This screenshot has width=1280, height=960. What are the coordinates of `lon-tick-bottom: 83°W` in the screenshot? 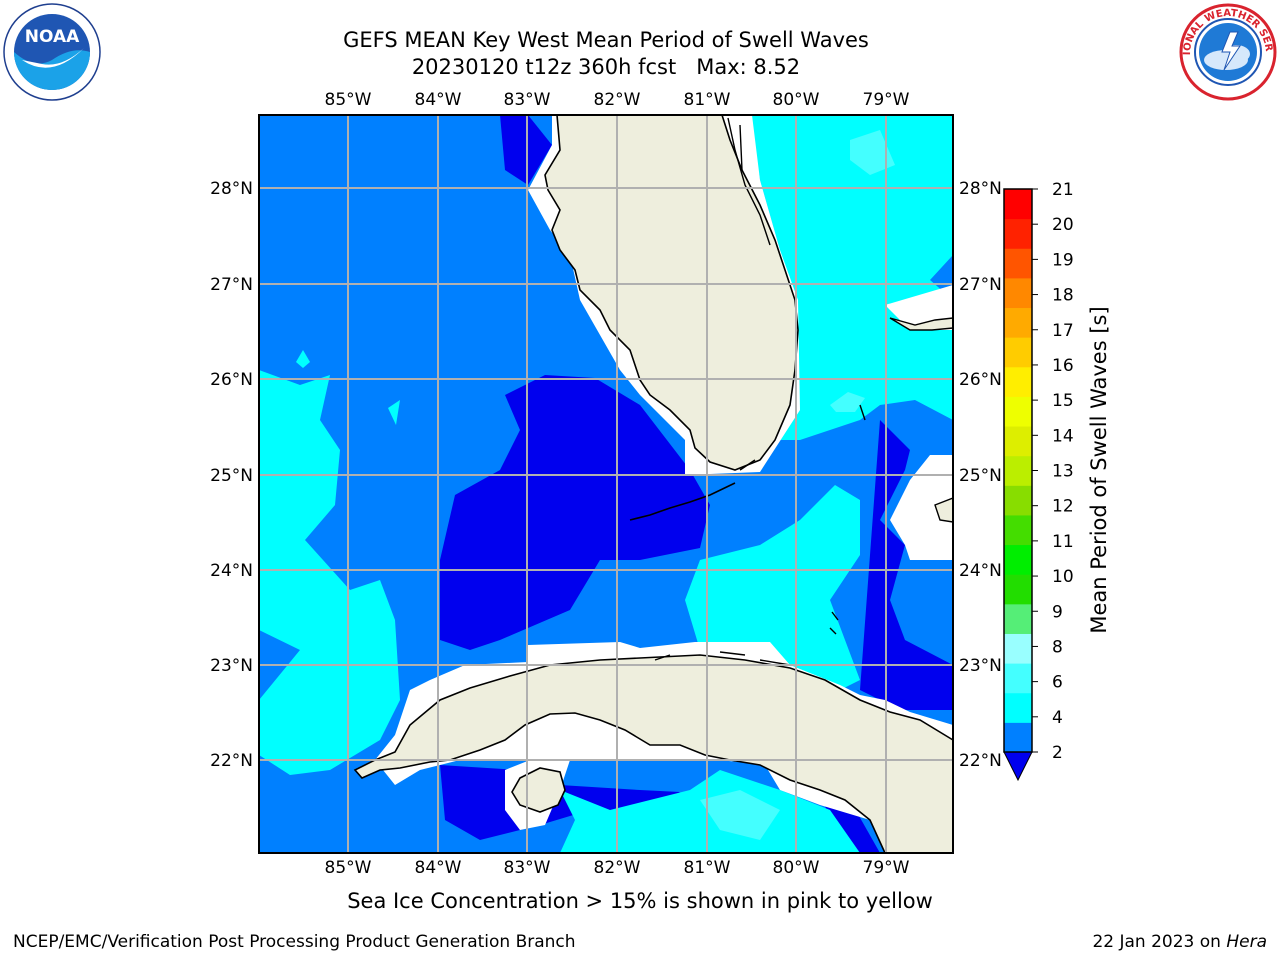 It's located at (527, 868).